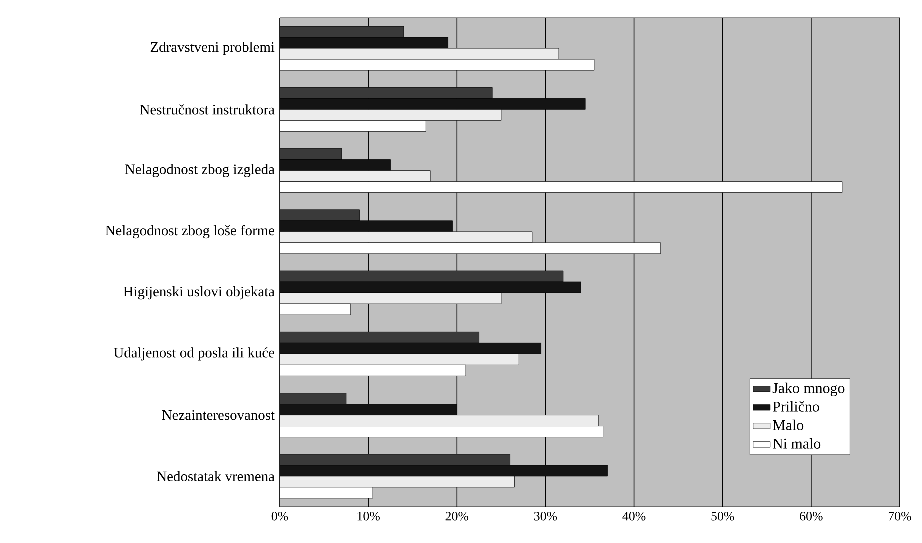 Image resolution: width=922 pixels, height=543 pixels. I want to click on x-tick-label: 20%, so click(457, 516).